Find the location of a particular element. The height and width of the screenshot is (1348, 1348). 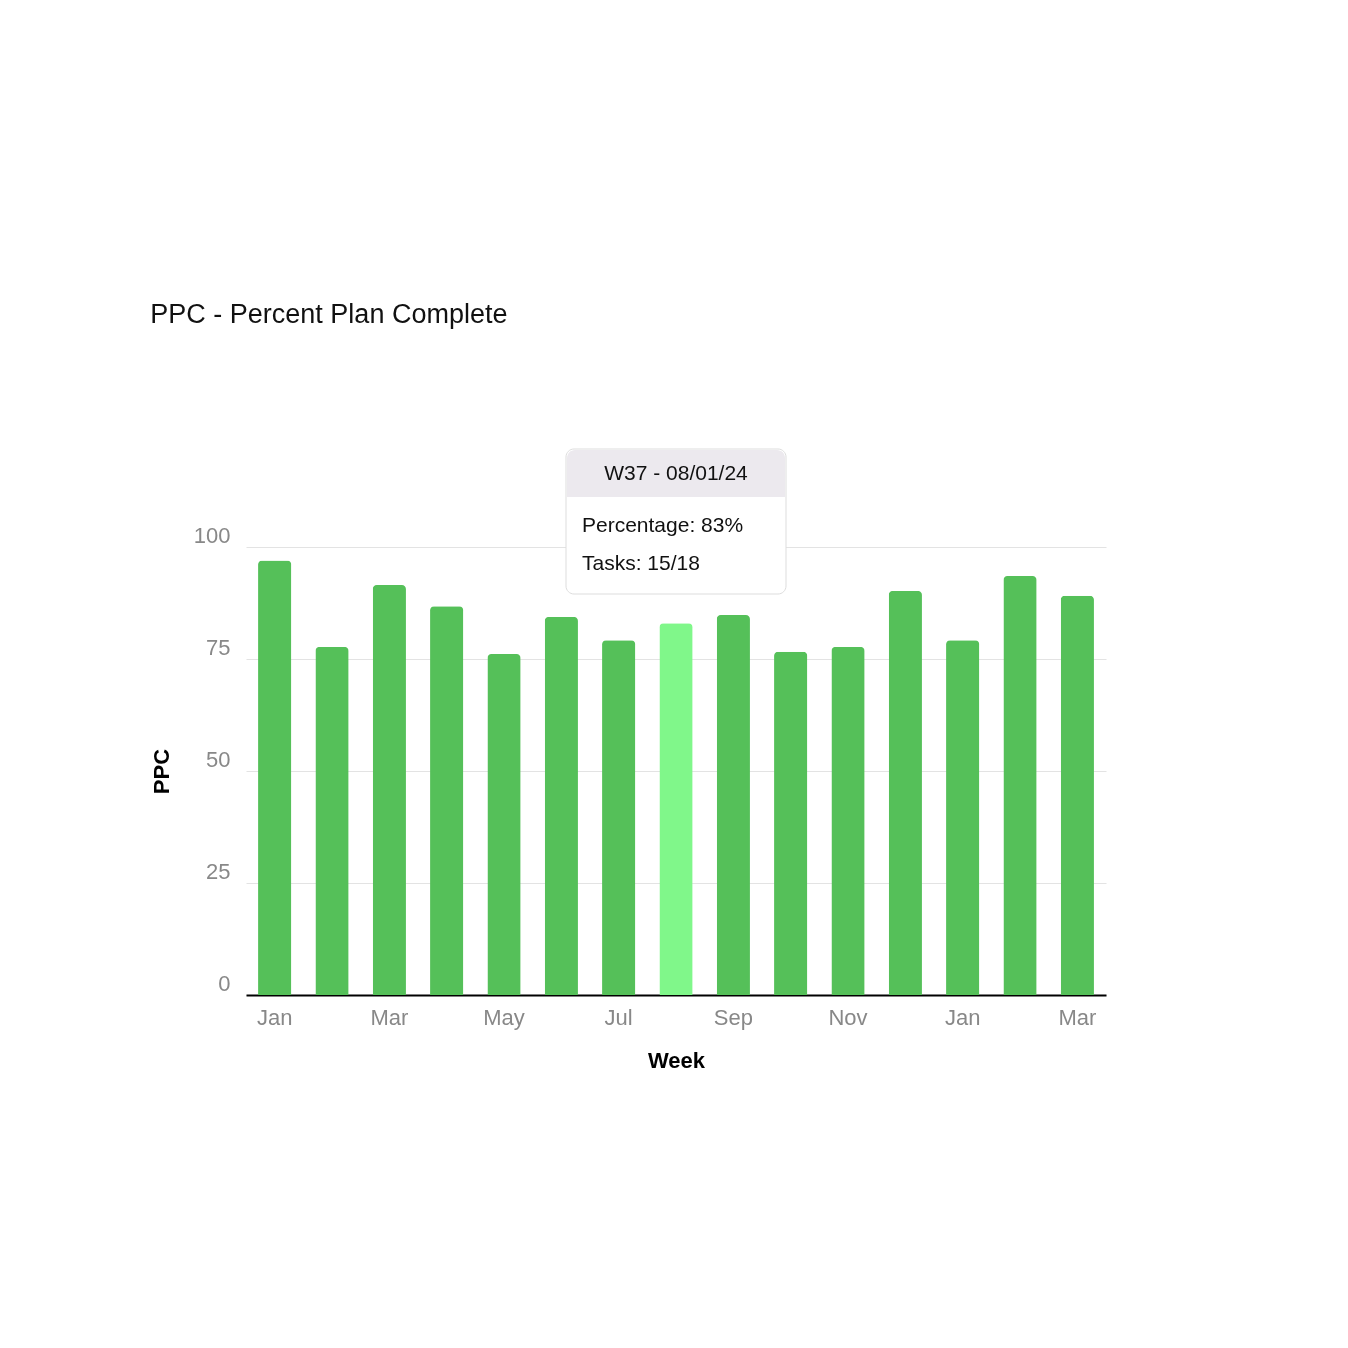

text: W37 - 08/01/24 is located at coordinates (676, 472).